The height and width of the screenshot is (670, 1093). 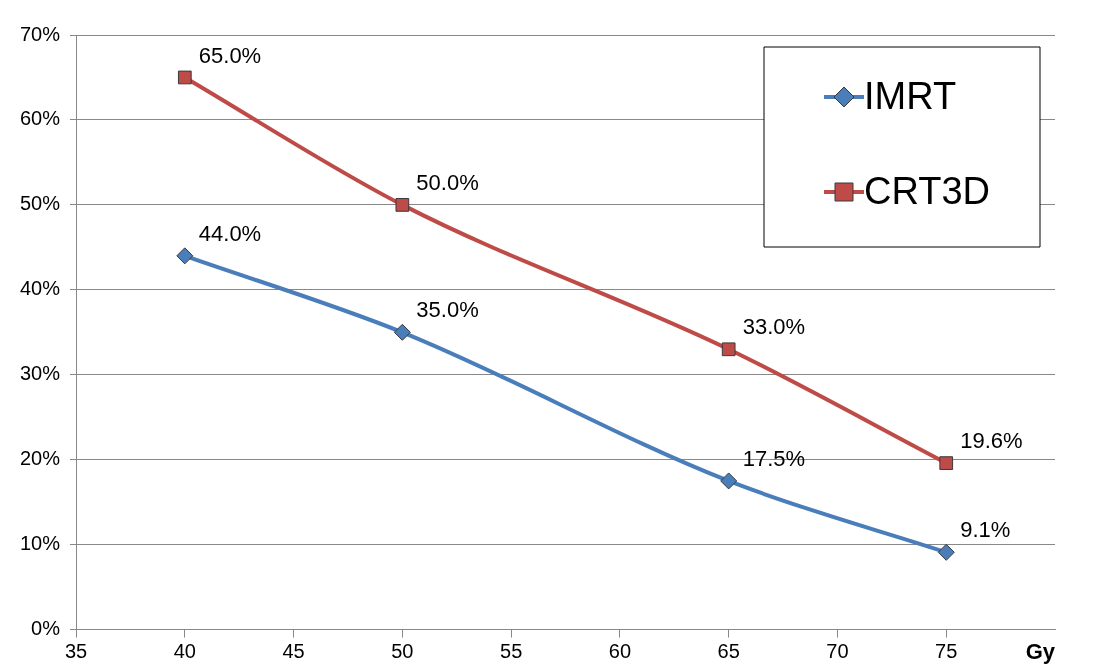 What do you see at coordinates (40, 458) in the screenshot?
I see `y-tick-label: 20%` at bounding box center [40, 458].